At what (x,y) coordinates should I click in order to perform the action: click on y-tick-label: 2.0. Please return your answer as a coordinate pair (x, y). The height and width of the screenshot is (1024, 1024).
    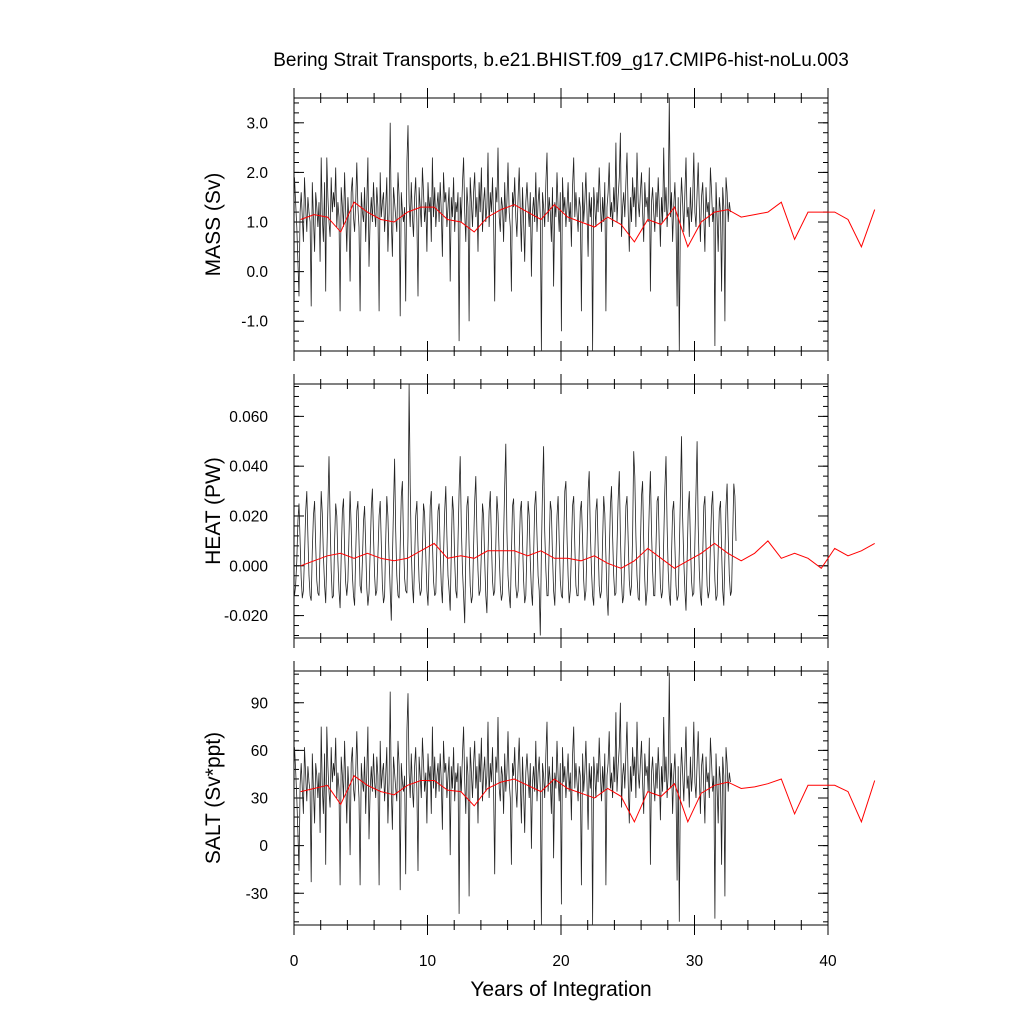
    Looking at the image, I should click on (257, 173).